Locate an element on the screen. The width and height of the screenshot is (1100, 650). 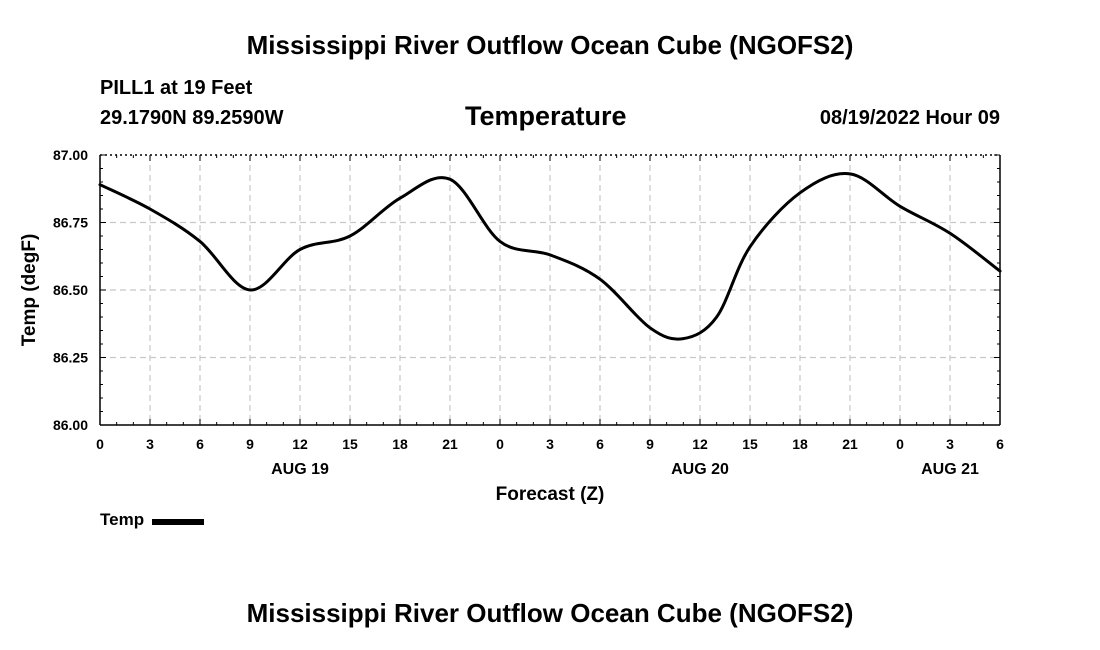
legend-line-swatch is located at coordinates (178, 521).